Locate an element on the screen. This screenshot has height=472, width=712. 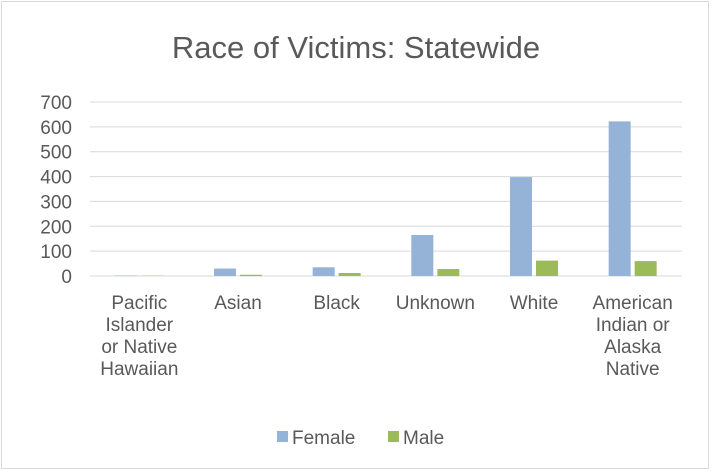
y-tick-label: 100 is located at coordinates (56, 252).